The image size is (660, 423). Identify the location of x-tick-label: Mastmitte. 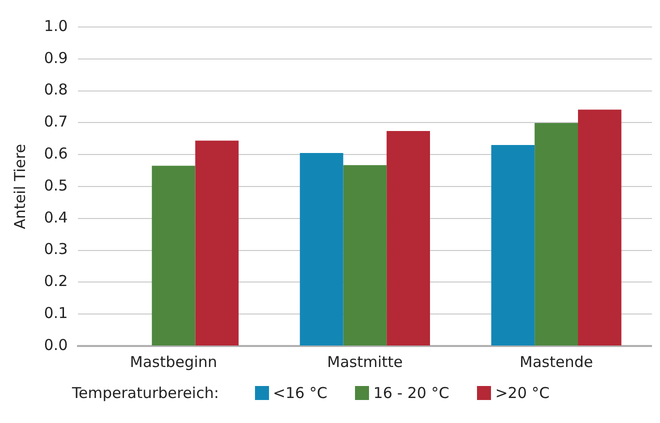
(365, 361).